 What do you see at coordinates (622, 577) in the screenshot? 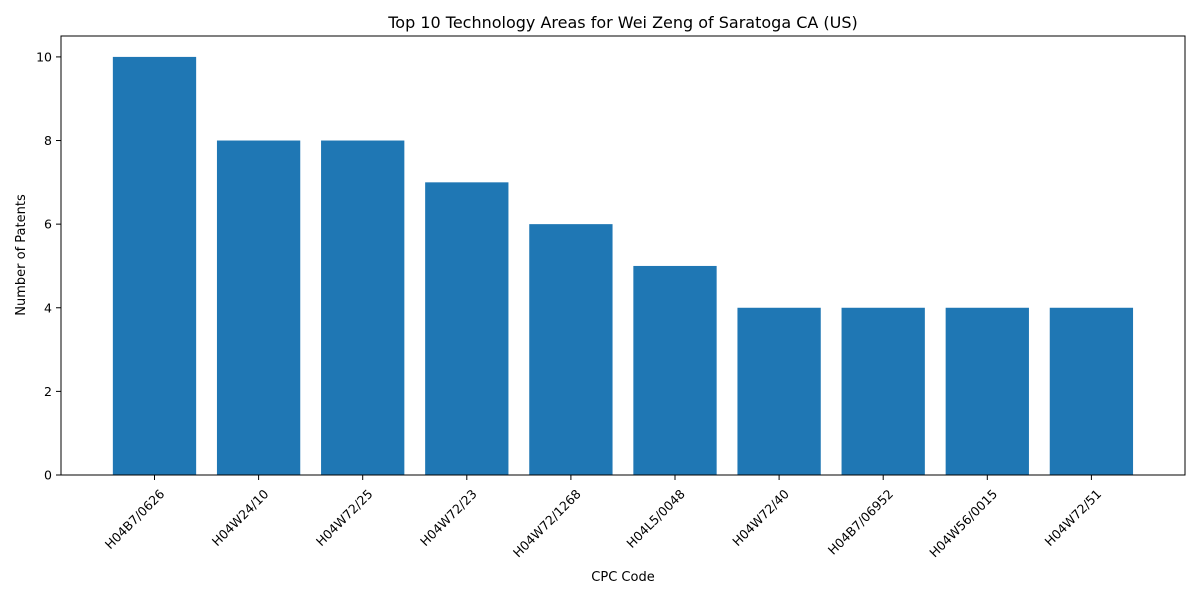
I see `x-axis-label: CPC Code` at bounding box center [622, 577].